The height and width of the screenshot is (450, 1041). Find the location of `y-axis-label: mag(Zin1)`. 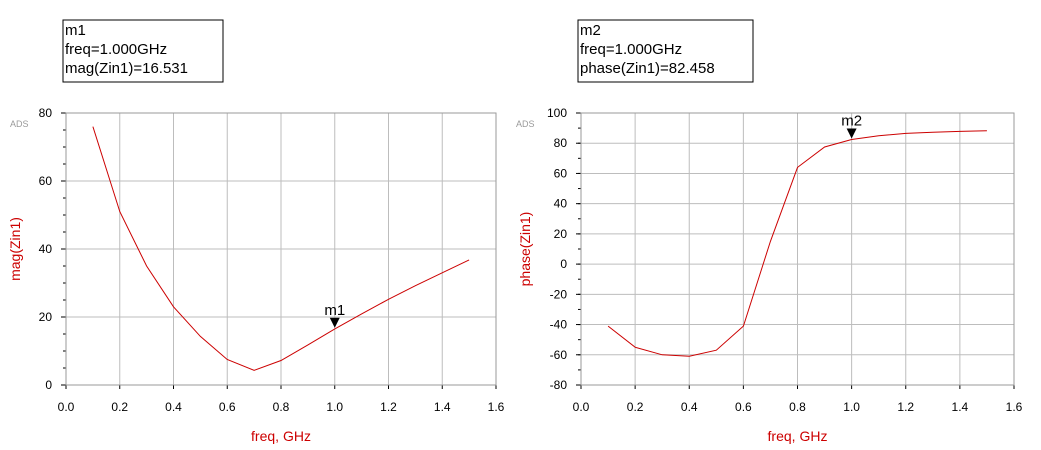

y-axis-label: mag(Zin1) is located at coordinates (15, 249).